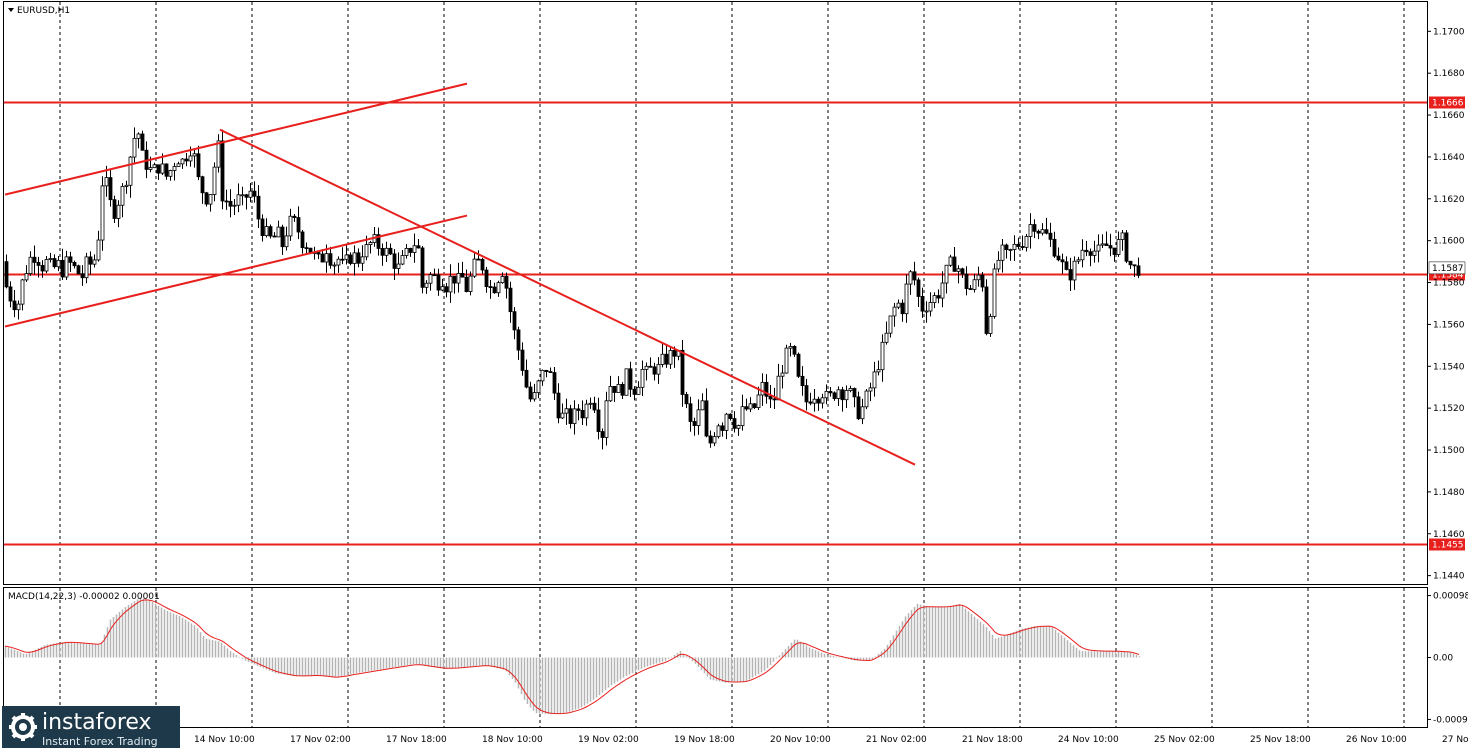 Image resolution: width=1468 pixels, height=754 pixels. Describe the element at coordinates (1449, 32) in the screenshot. I see `price-tick-label: 1.1700` at that location.